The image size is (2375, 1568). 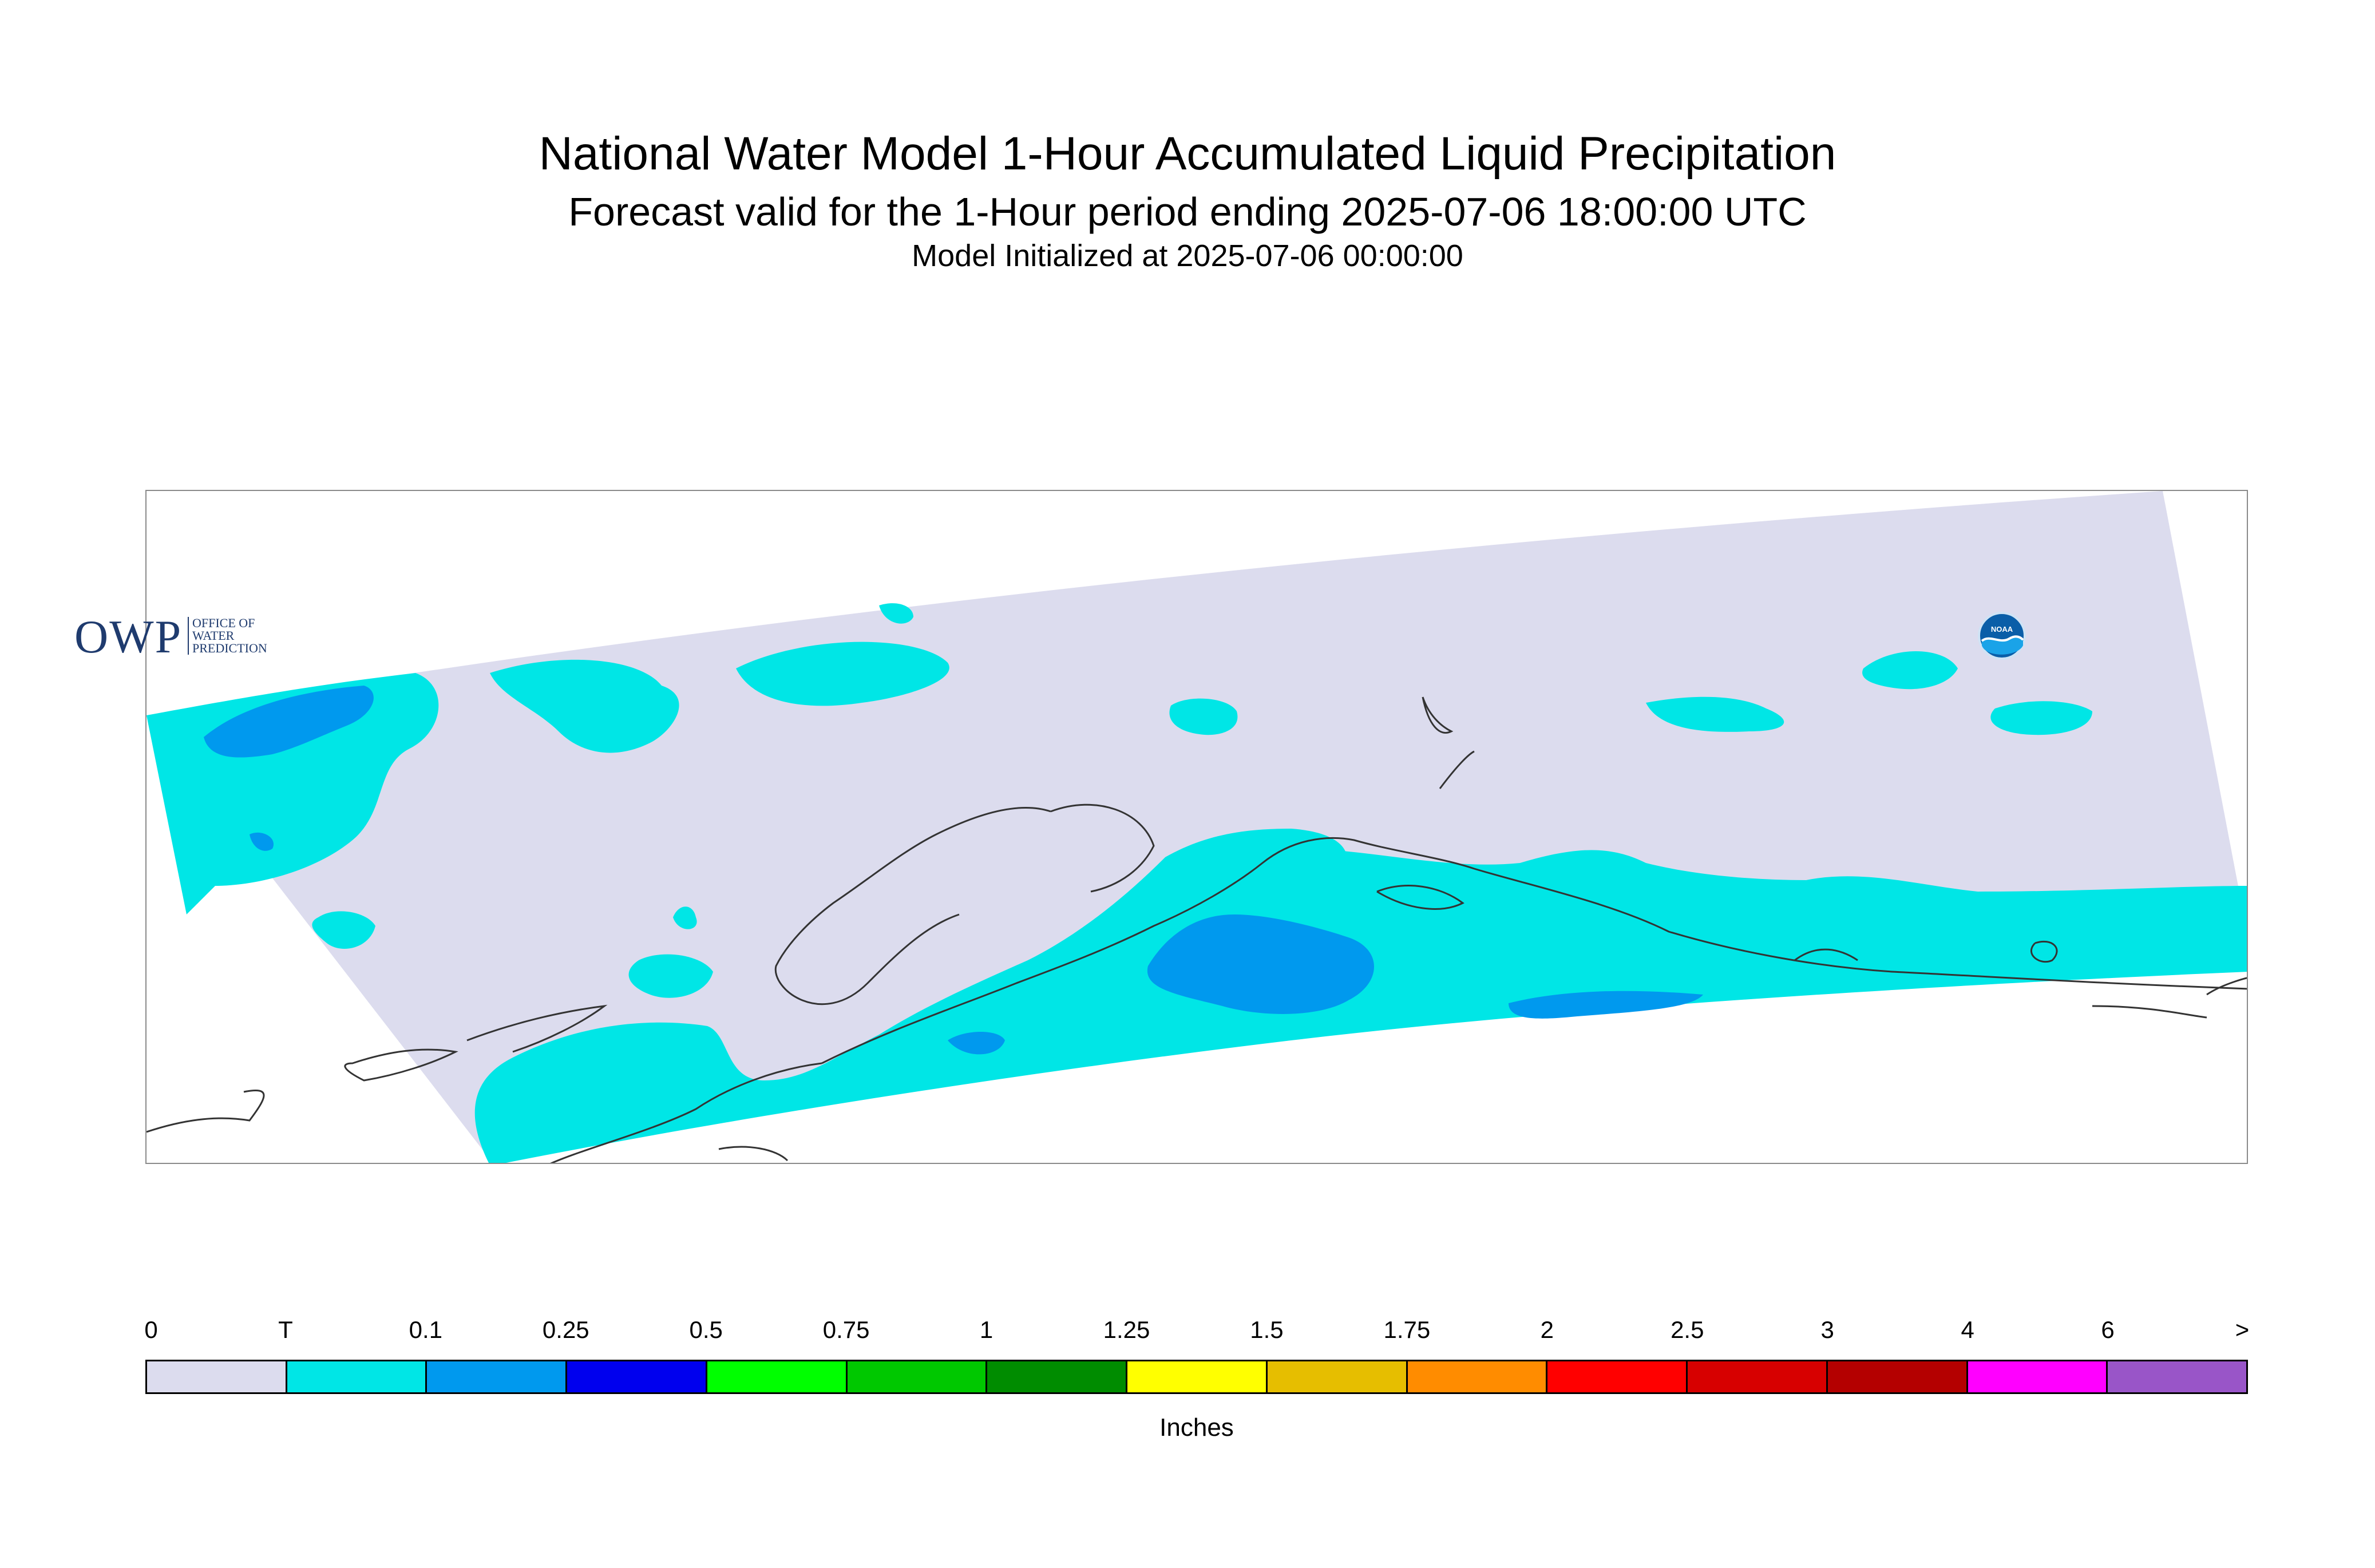 I want to click on owp-tagline-line: OFFICE OF, so click(x=224, y=623).